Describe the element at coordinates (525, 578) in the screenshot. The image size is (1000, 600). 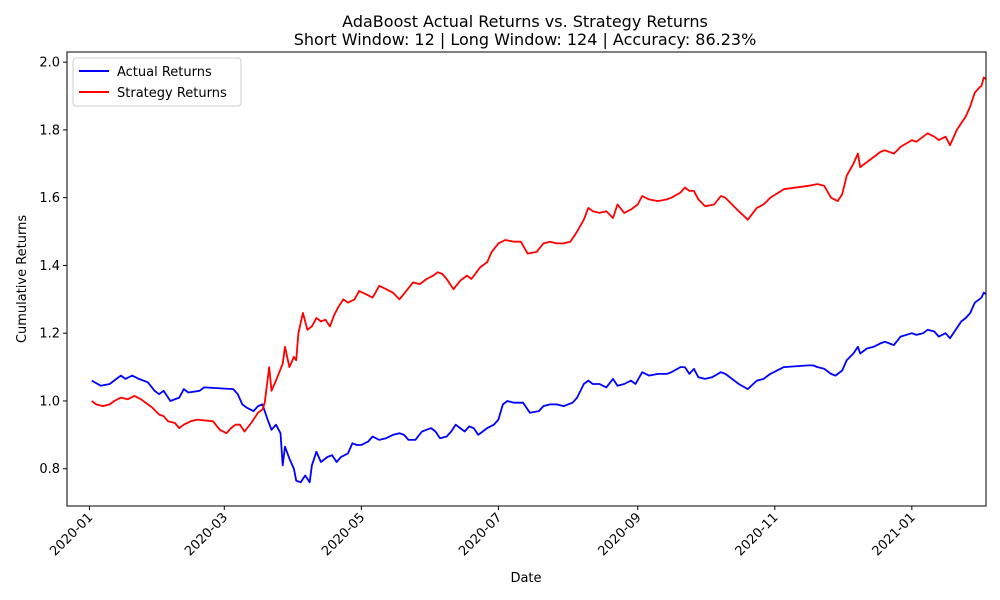
I see `x-axis-label: Date` at that location.